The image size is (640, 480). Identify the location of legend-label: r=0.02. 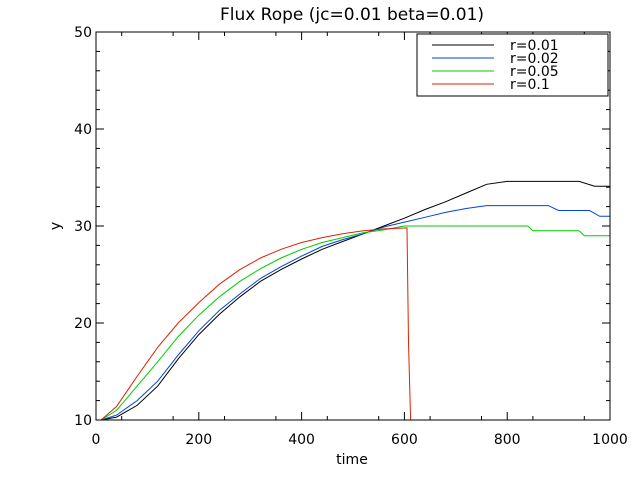
(534, 59).